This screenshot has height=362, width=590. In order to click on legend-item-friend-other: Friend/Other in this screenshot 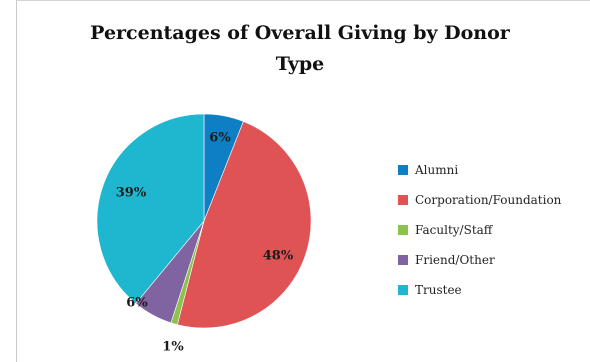, I will do `click(493, 260)`.